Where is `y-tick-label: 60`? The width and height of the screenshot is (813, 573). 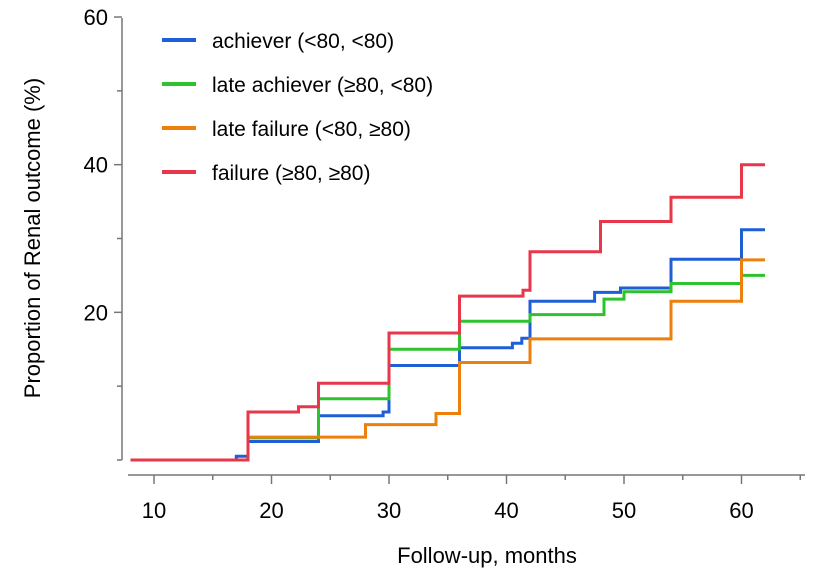
y-tick-label: 60 is located at coordinates (96, 17).